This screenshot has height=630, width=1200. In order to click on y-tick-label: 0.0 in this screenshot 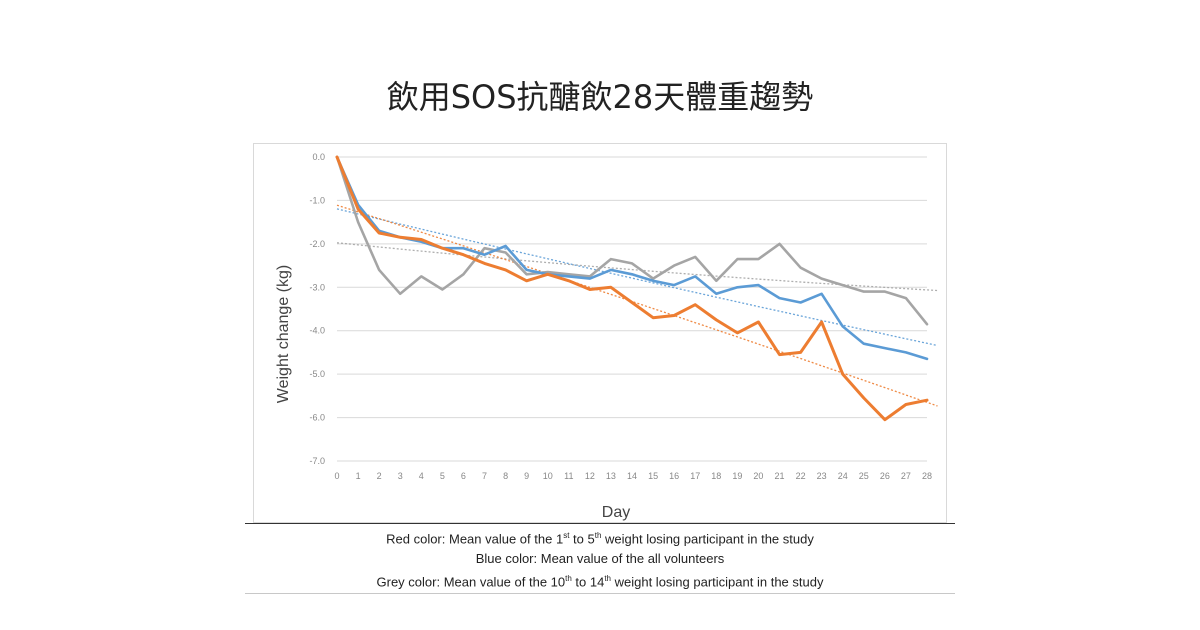, I will do `click(318, 157)`.